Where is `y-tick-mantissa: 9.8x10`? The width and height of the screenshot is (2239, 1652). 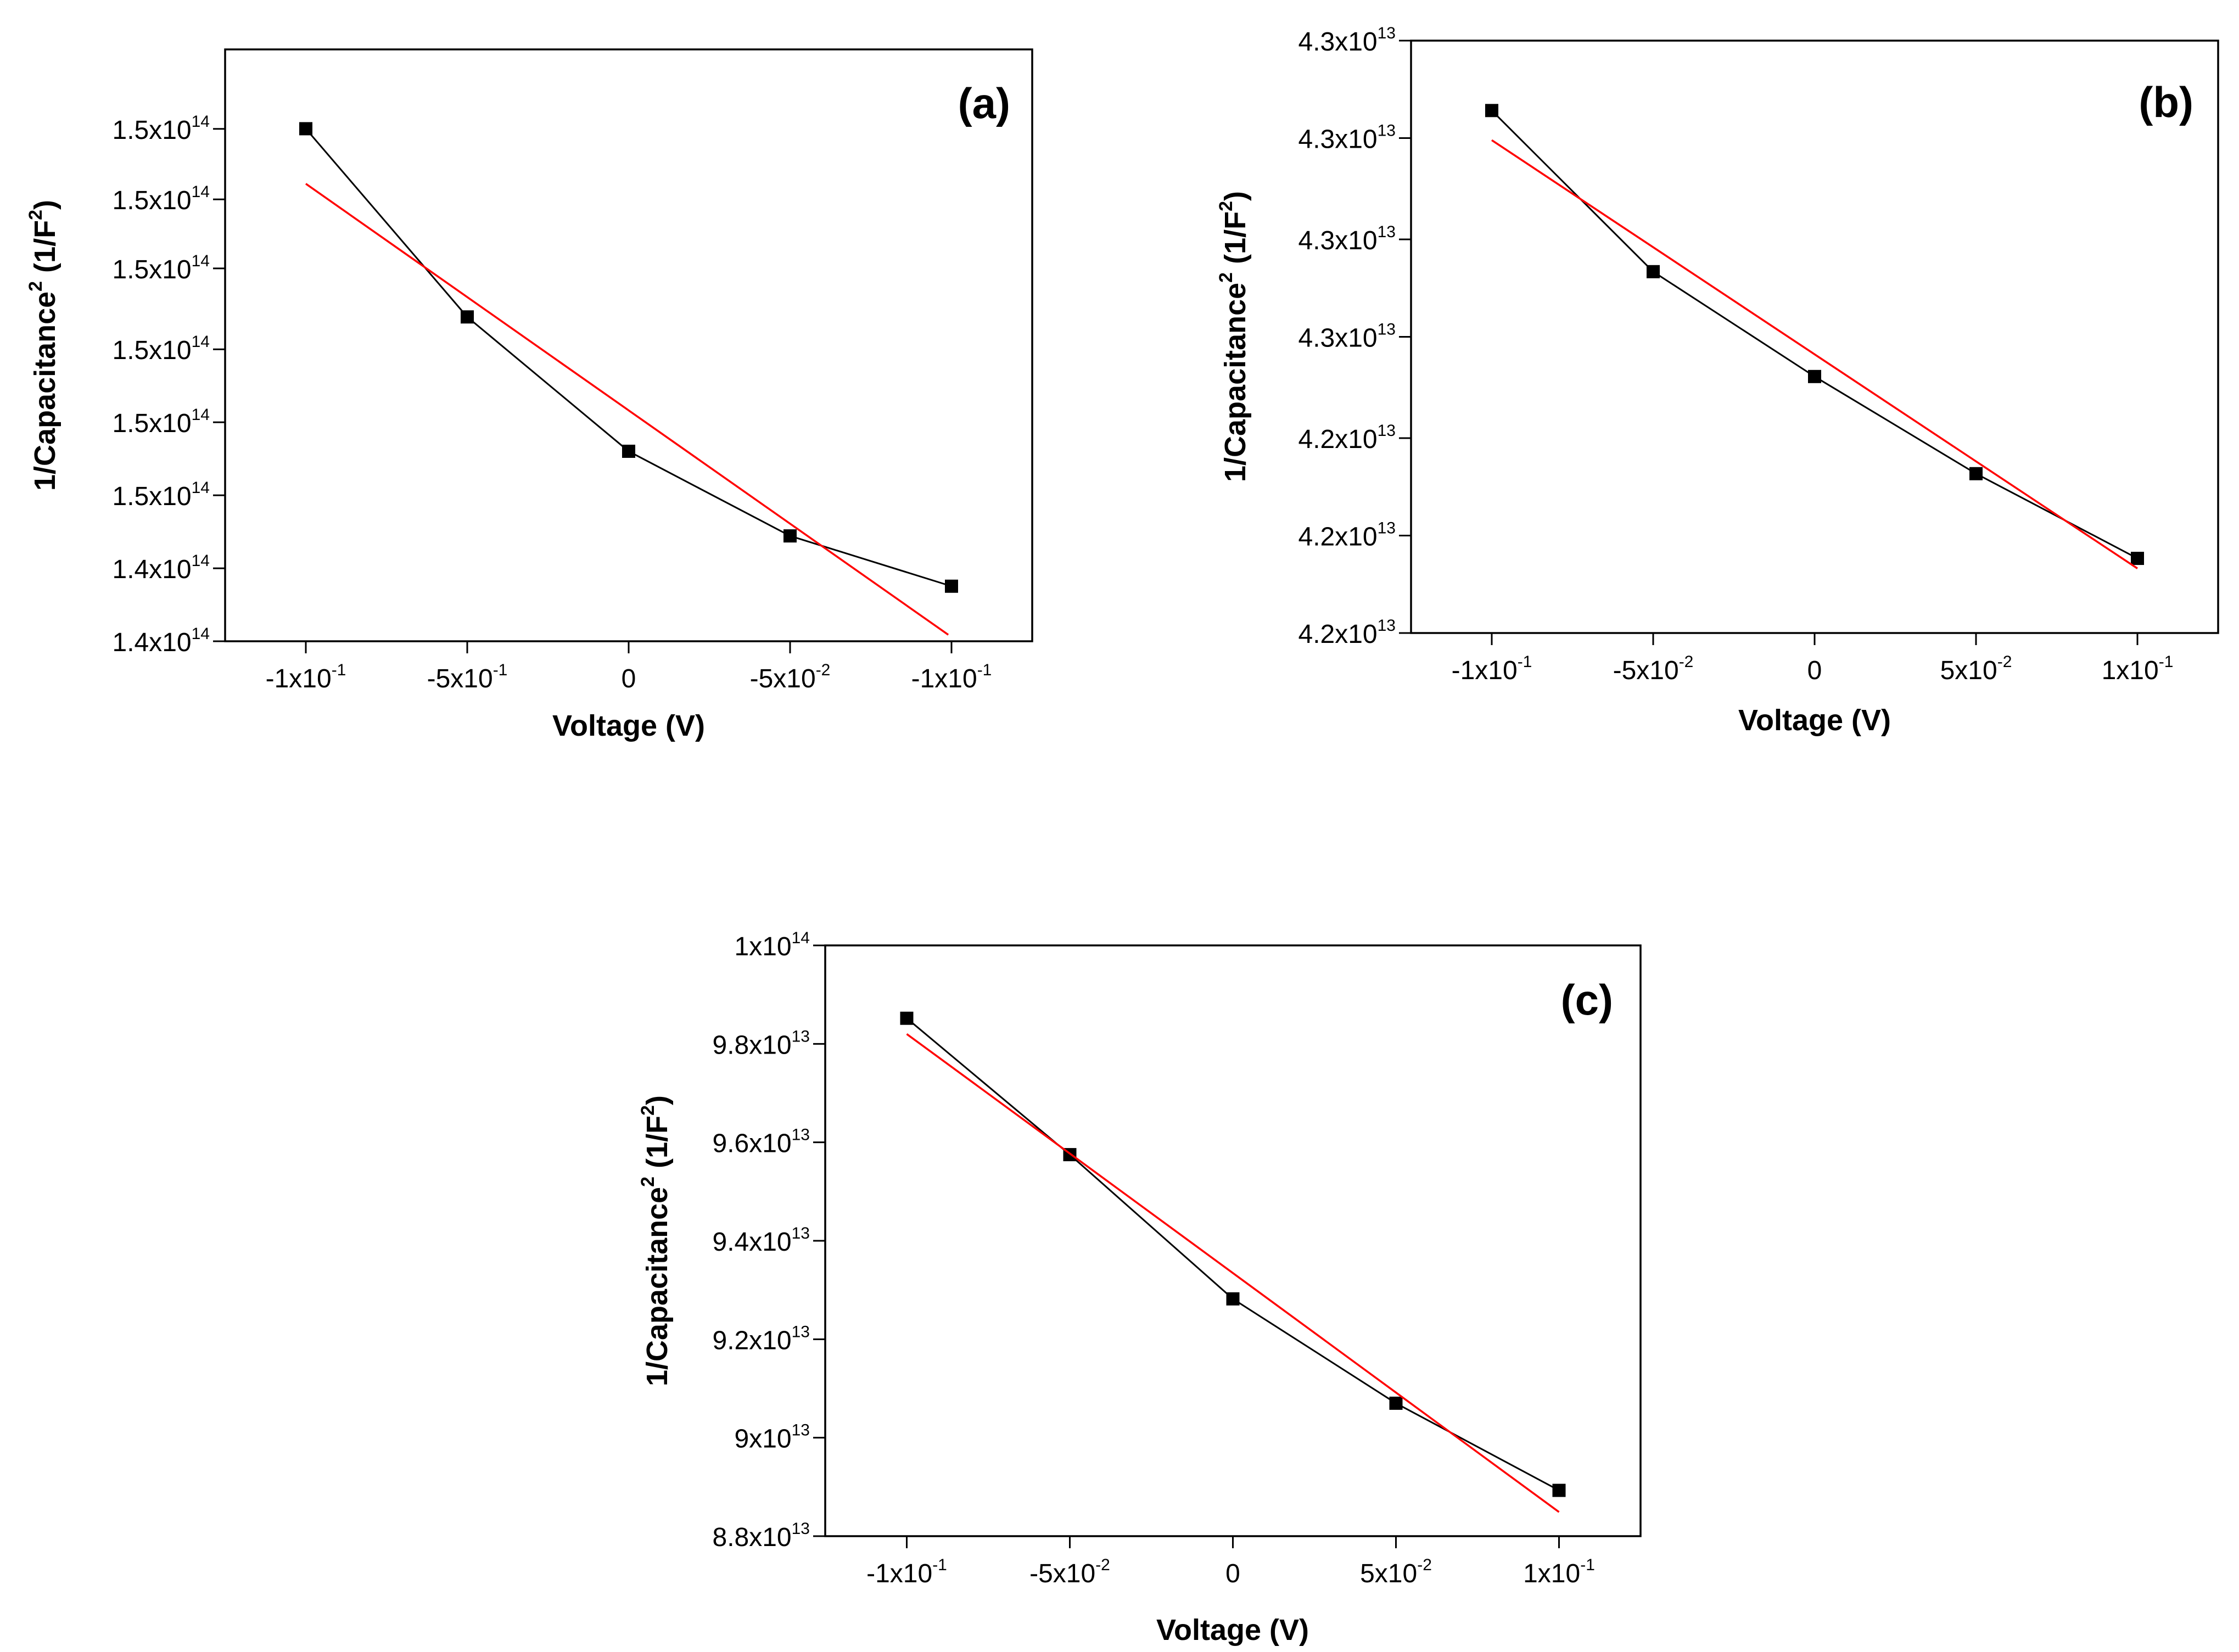
y-tick-mantissa: 9.8x10 is located at coordinates (752, 1045).